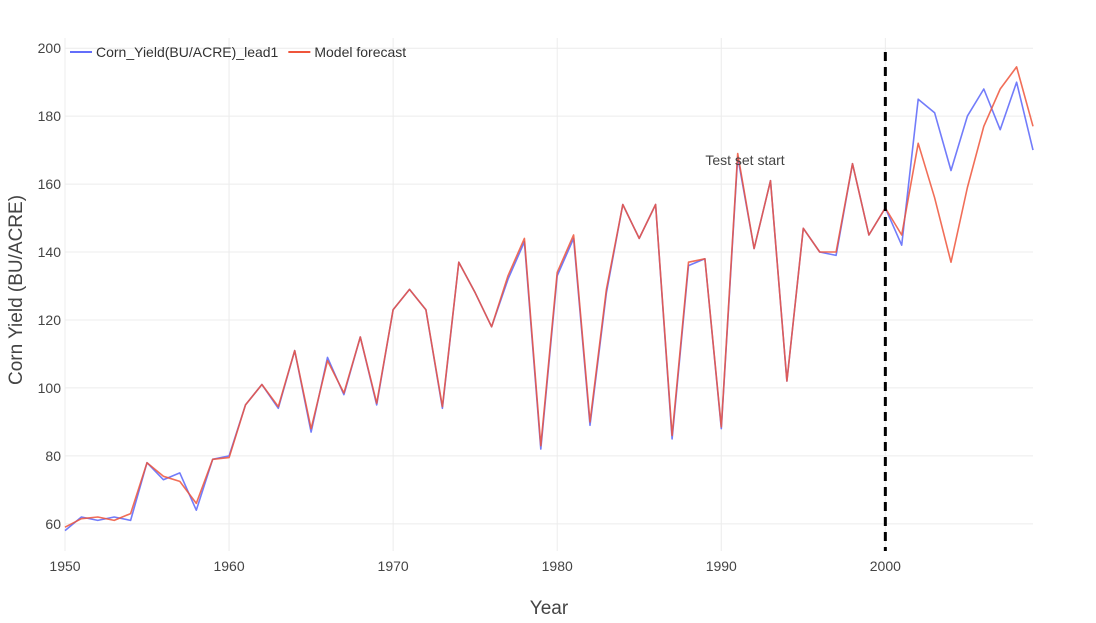 This screenshot has height=623, width=1096. What do you see at coordinates (721, 566) in the screenshot?
I see `x-tick-label: 1990` at bounding box center [721, 566].